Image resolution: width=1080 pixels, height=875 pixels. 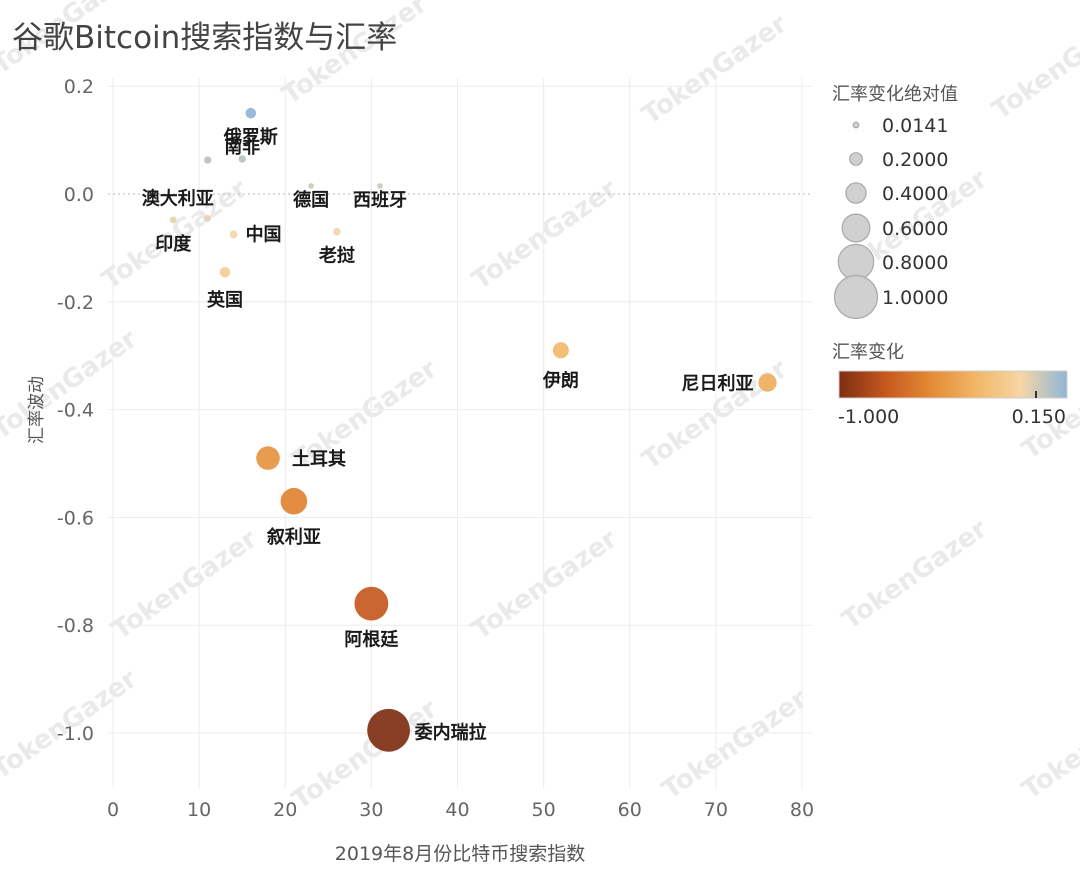 What do you see at coordinates (460, 854) in the screenshot?
I see `x-axis-title: 2019年8月份比特币搜索指数` at bounding box center [460, 854].